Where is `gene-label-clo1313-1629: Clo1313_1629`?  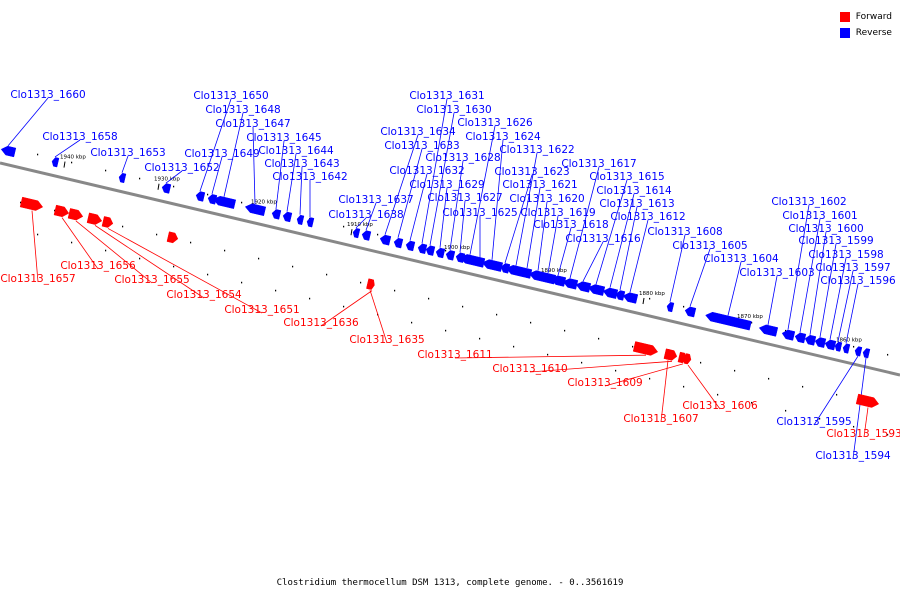
gene-label-clo1313-1629: Clo1313_1629 is located at coordinates (446, 185).